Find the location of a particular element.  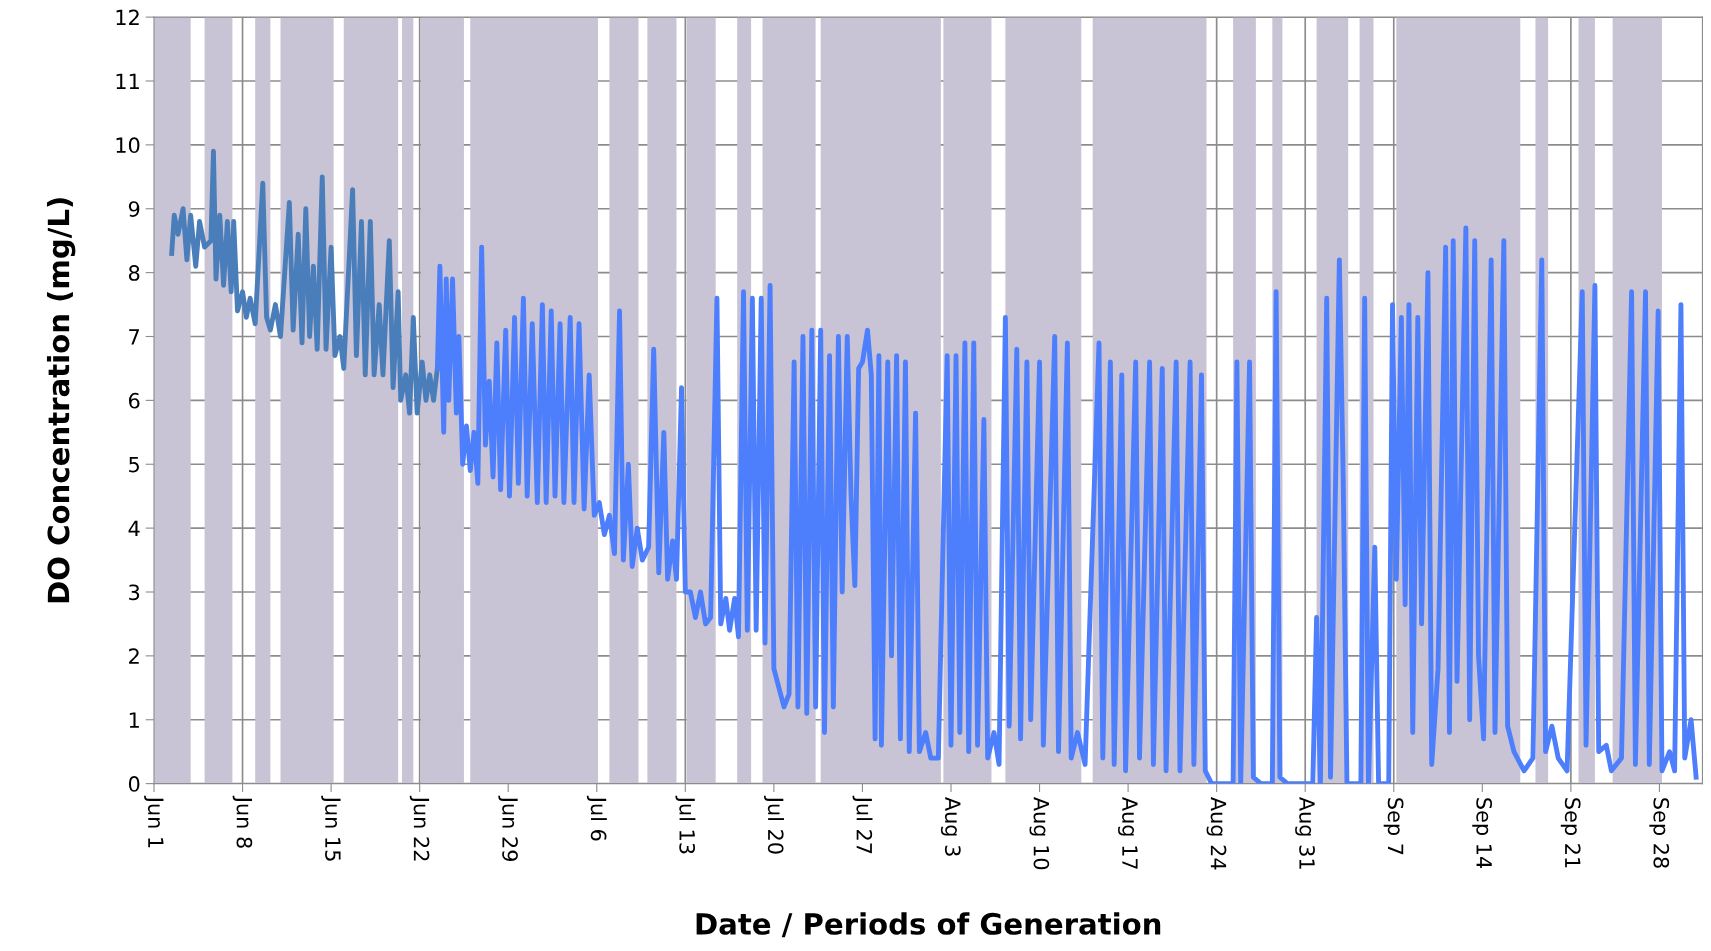

x-tick-label: Jul 6 is located at coordinates (596, 818).